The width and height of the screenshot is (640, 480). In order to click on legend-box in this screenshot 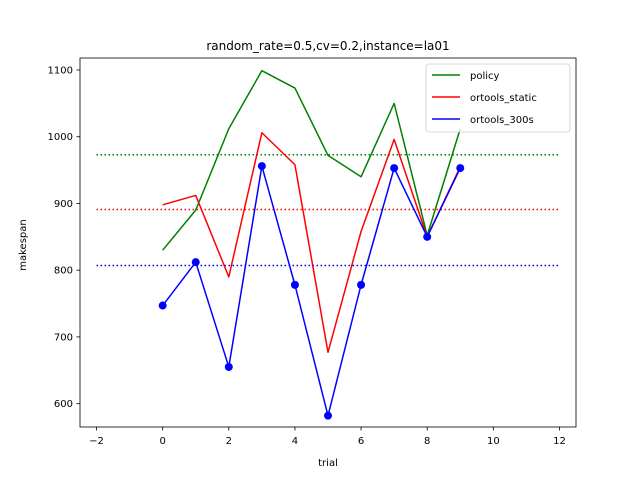, I will do `click(498, 98)`.